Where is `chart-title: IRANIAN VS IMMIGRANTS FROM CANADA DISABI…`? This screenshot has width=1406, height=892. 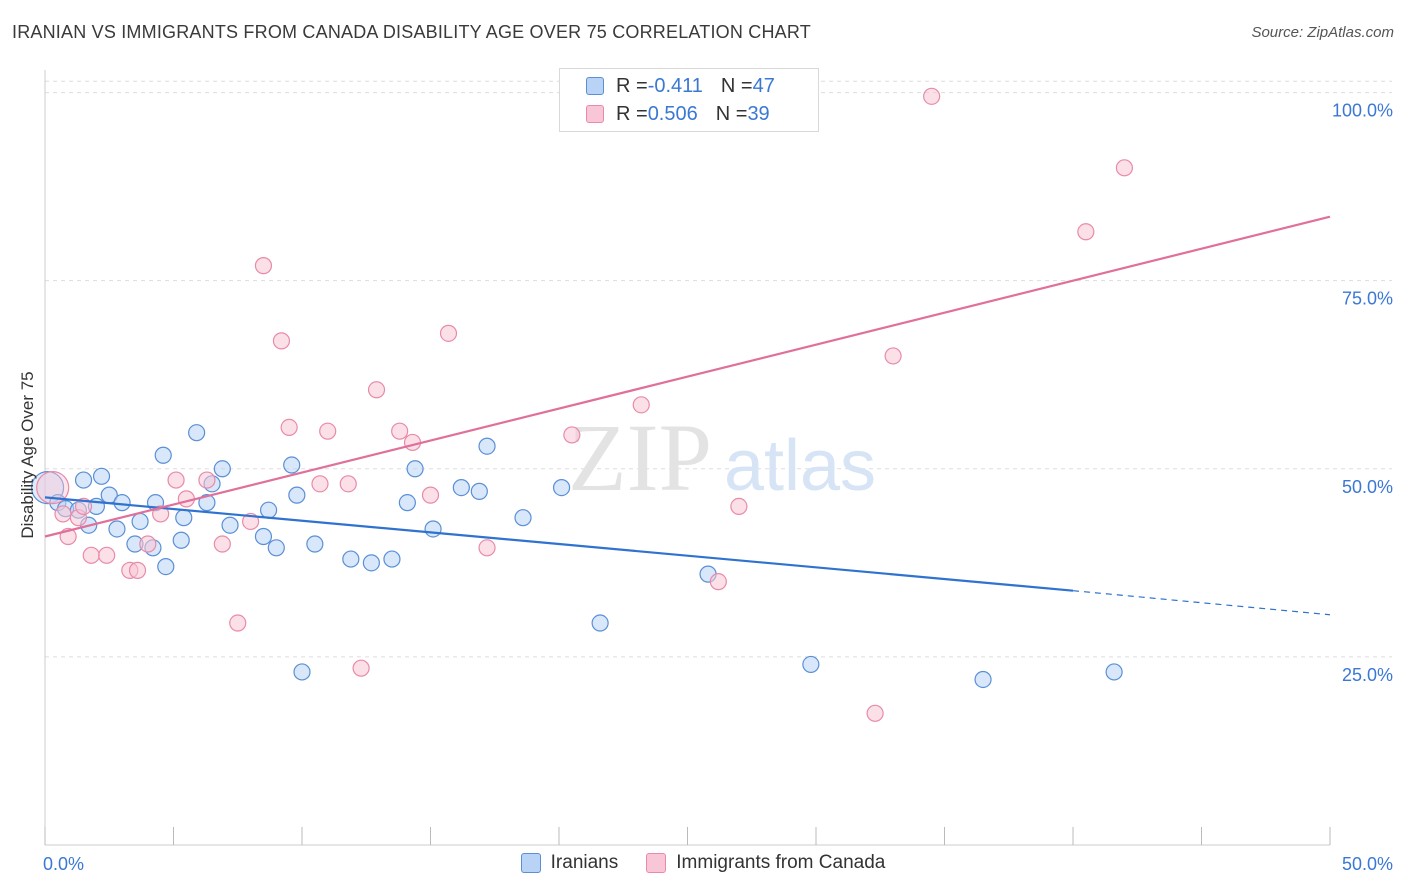 chart-title: IRANIAN VS IMMIGRANTS FROM CANADA DISABI… is located at coordinates (411, 32).